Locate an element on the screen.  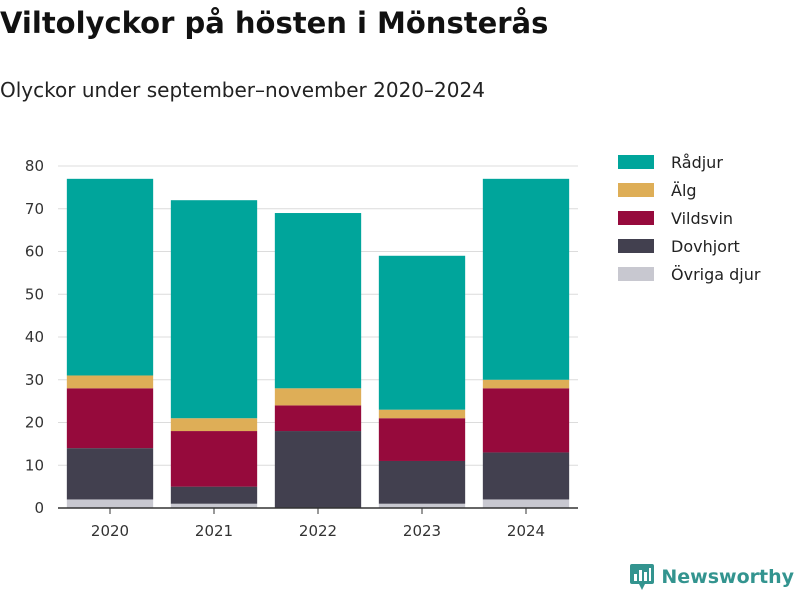
x-tick-label: 2024 is located at coordinates (526, 531).